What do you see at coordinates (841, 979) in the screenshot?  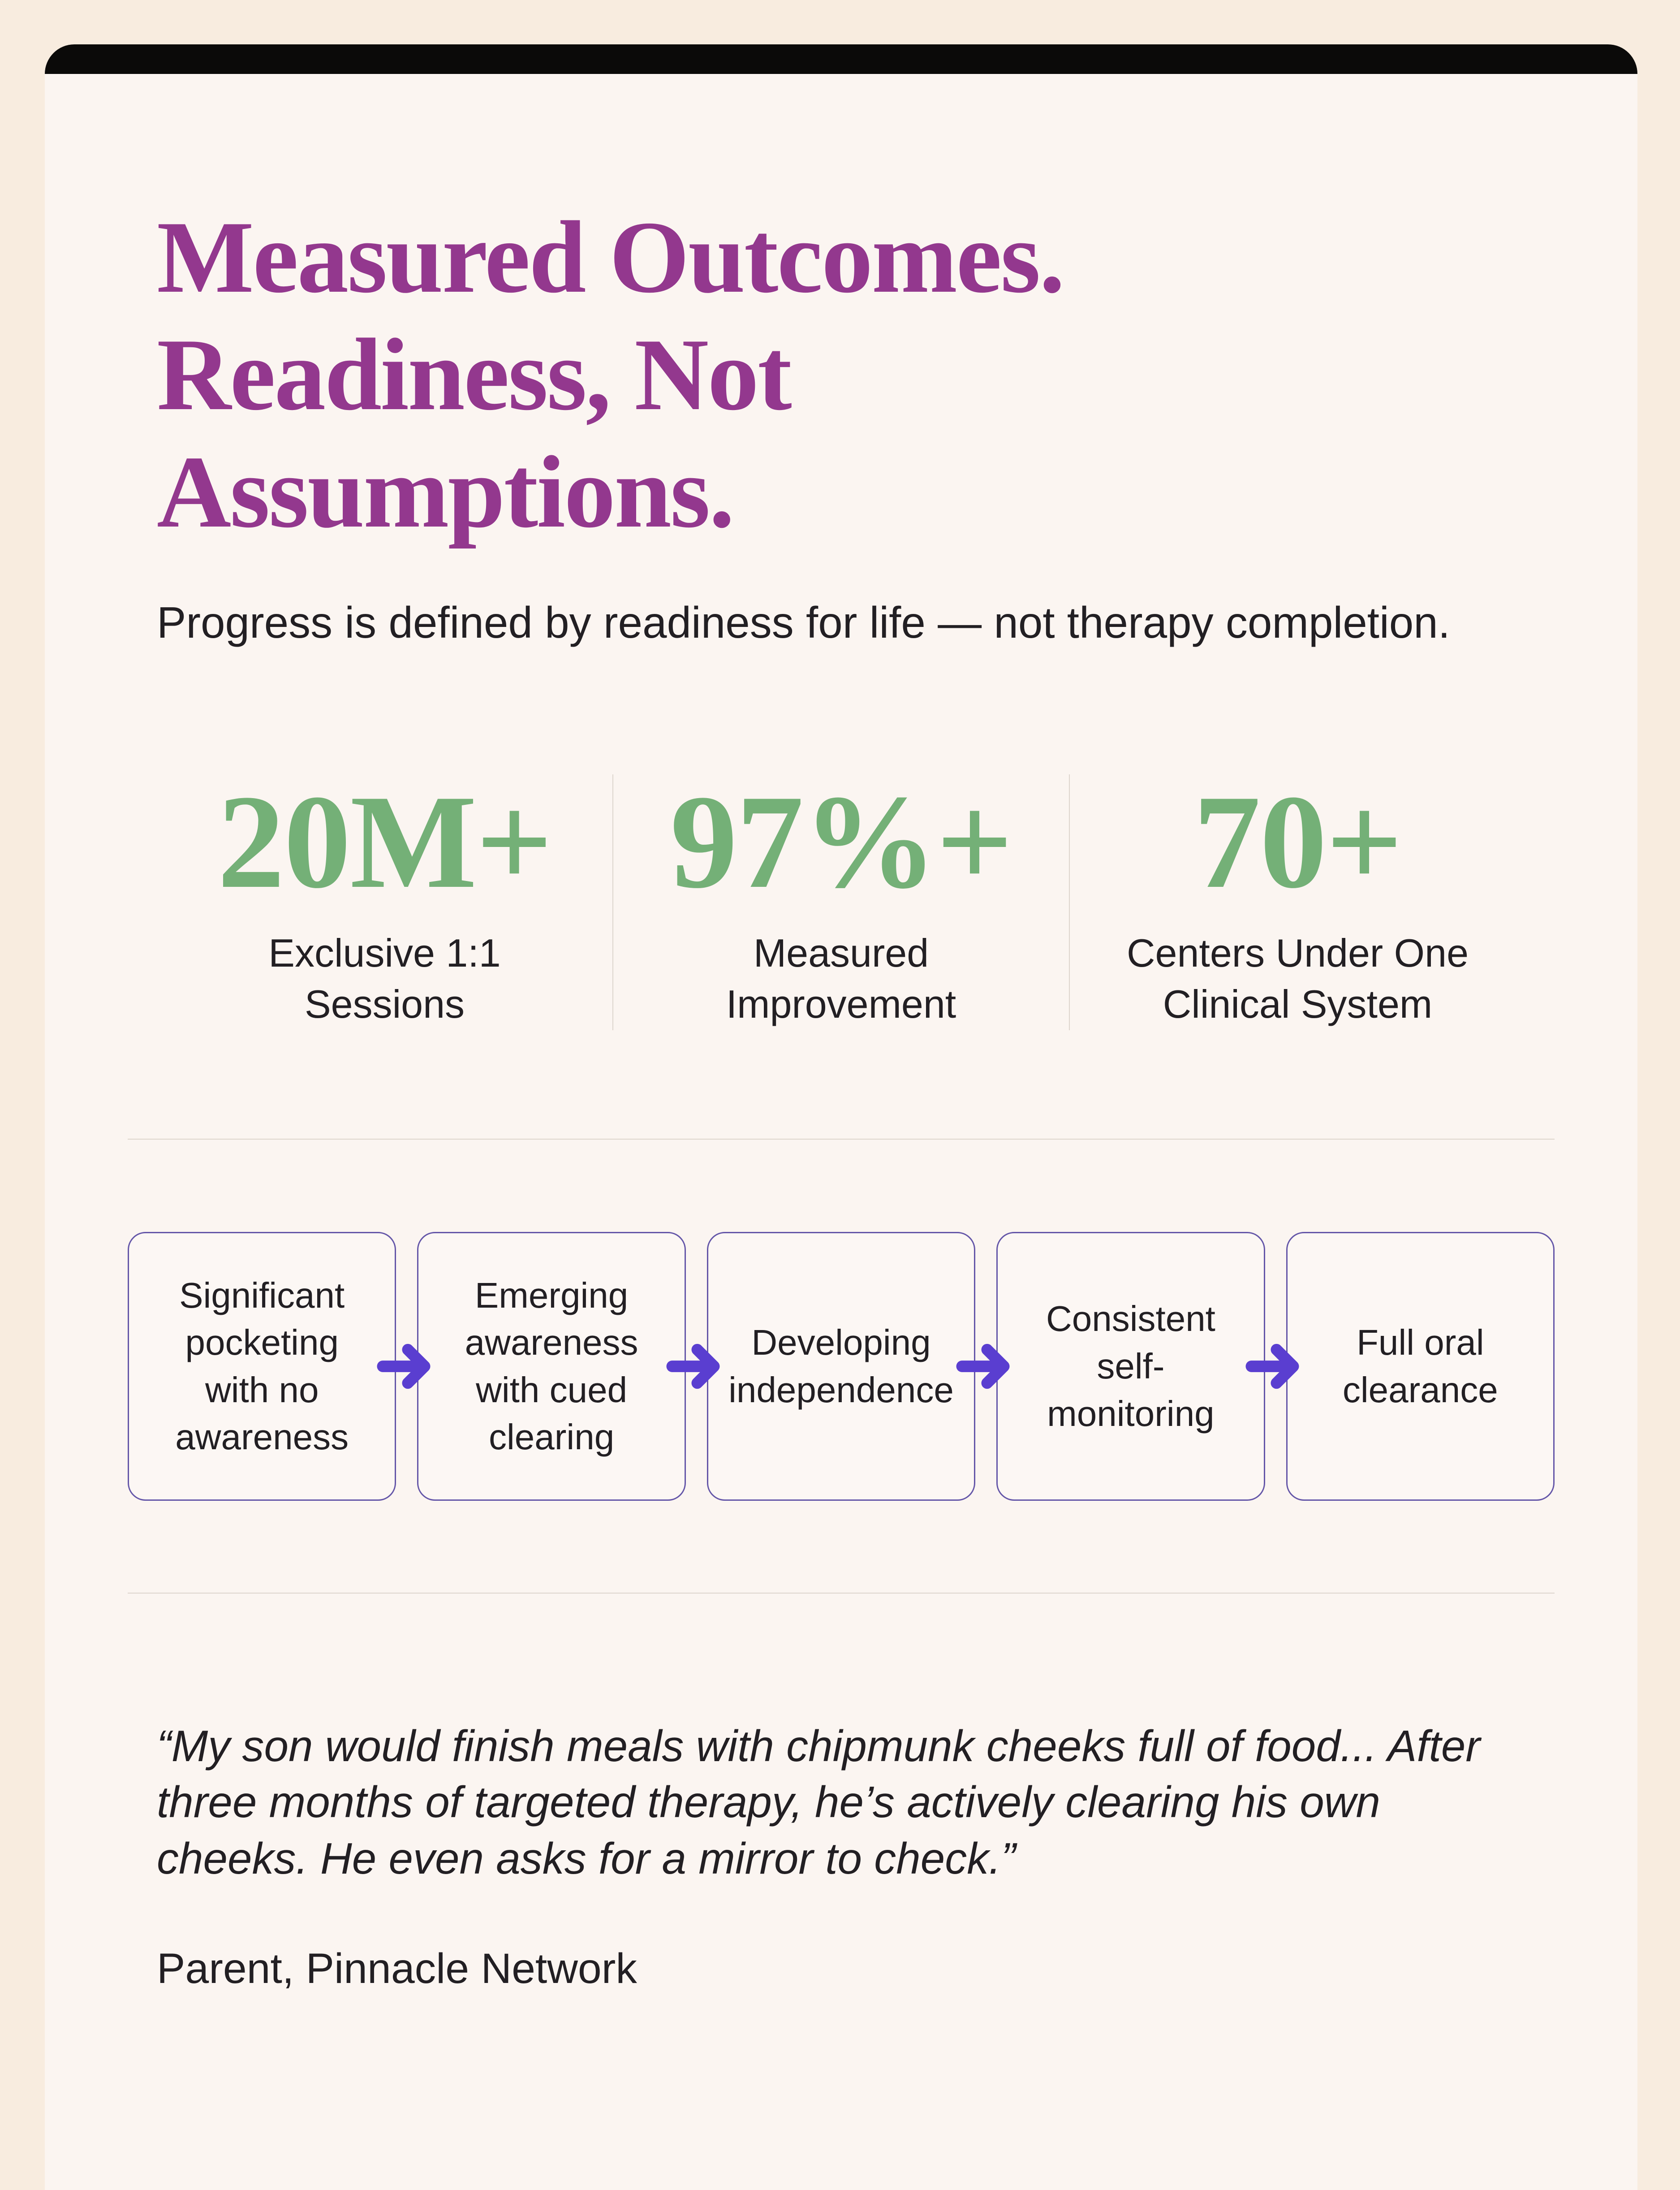 I see `stat-label: Measured Improvement` at bounding box center [841, 979].